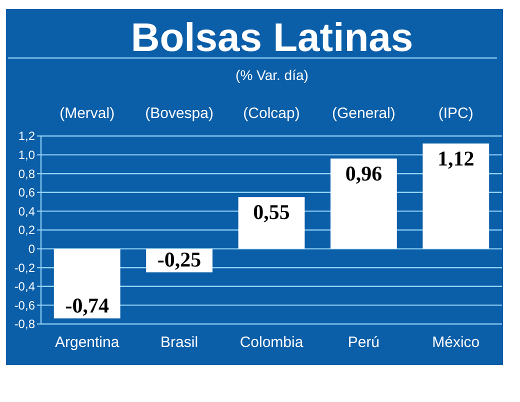 The width and height of the screenshot is (520, 402). I want to click on text: (Bovespa), so click(179, 113).